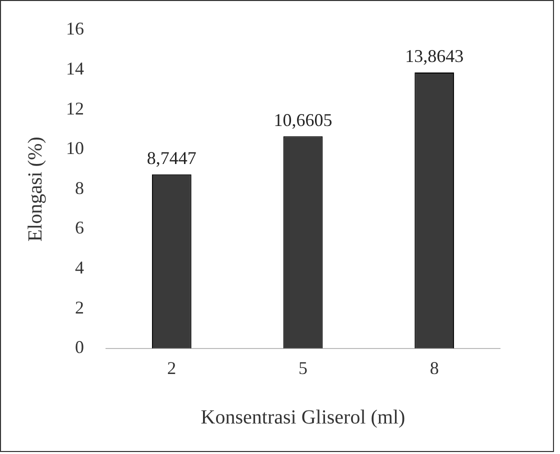  What do you see at coordinates (79, 347) in the screenshot?
I see `y-tick-label: 0` at bounding box center [79, 347].